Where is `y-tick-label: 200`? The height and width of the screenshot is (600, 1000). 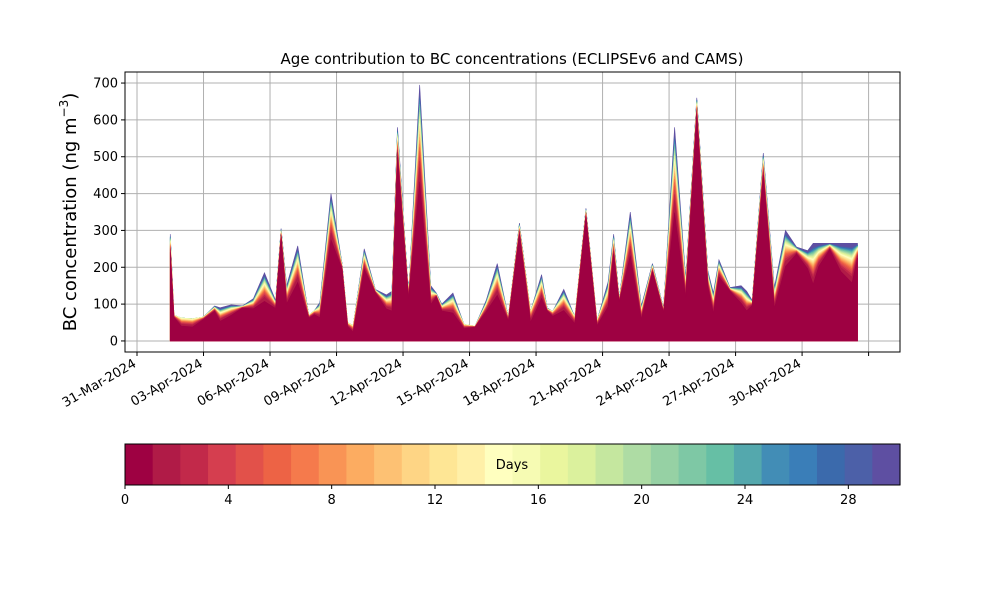
y-tick-label: 200 is located at coordinates (105, 268).